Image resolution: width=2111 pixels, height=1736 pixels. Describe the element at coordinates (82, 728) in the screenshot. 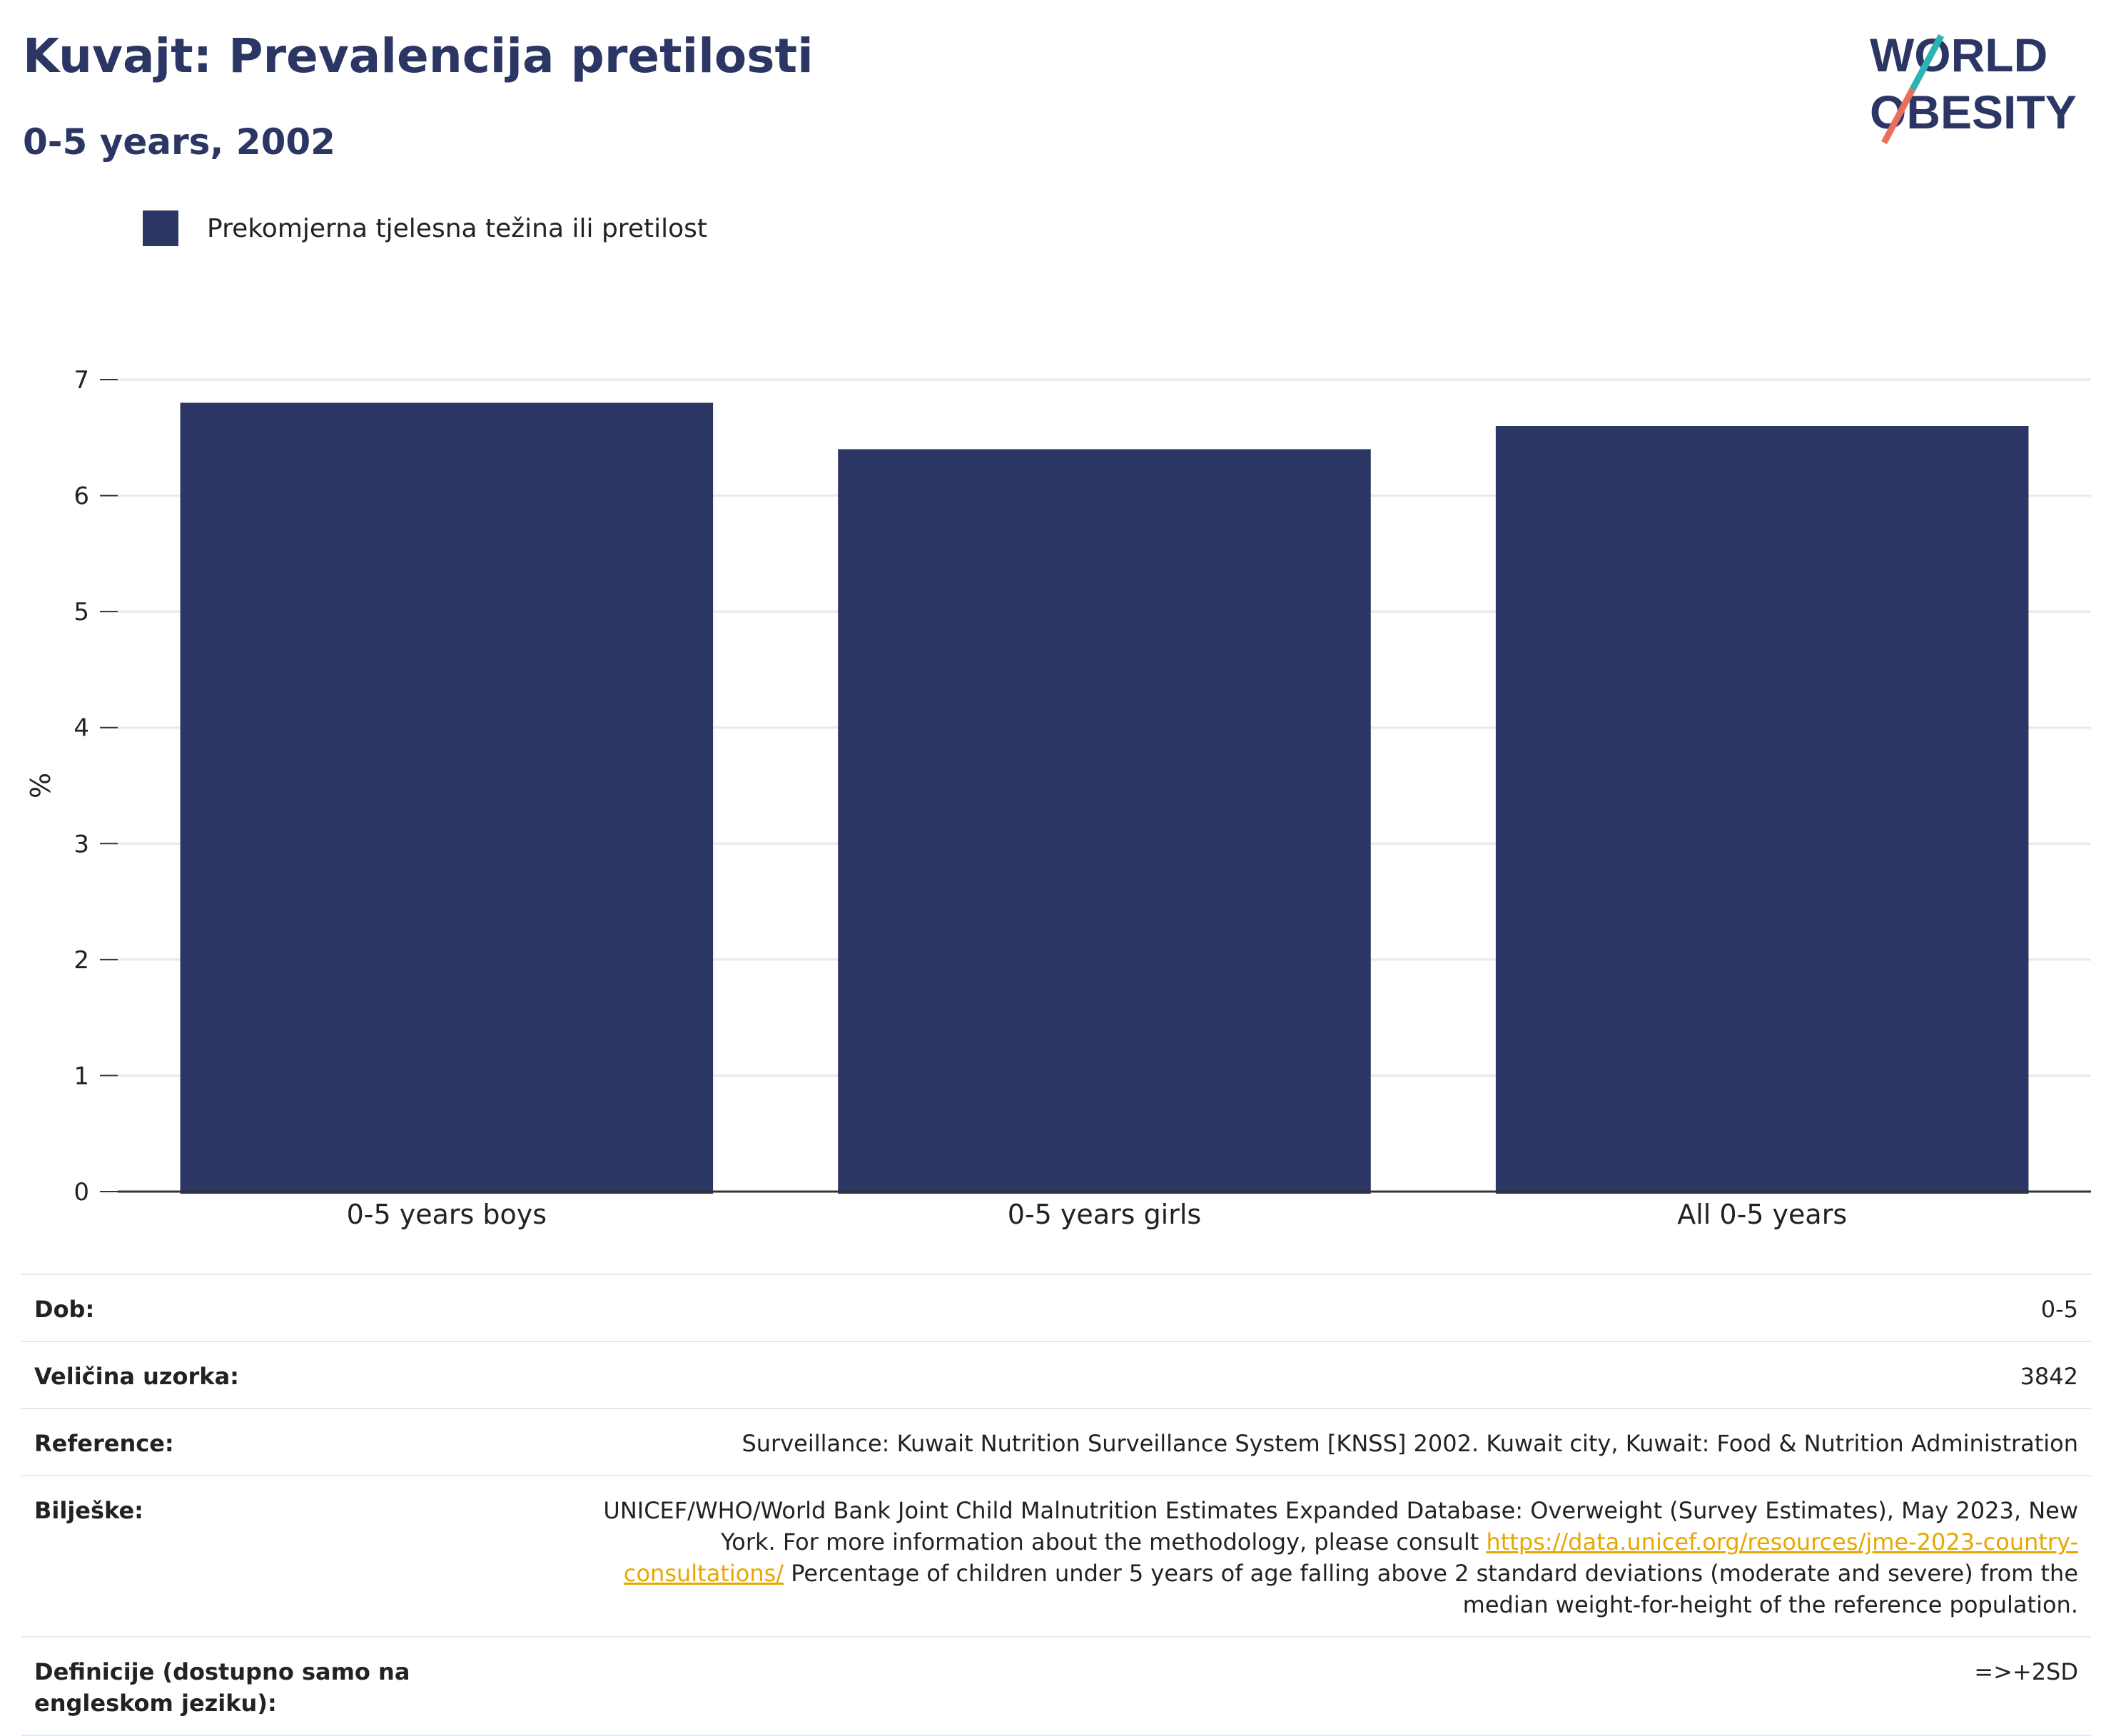

I see `y-tick-label: 4` at that location.